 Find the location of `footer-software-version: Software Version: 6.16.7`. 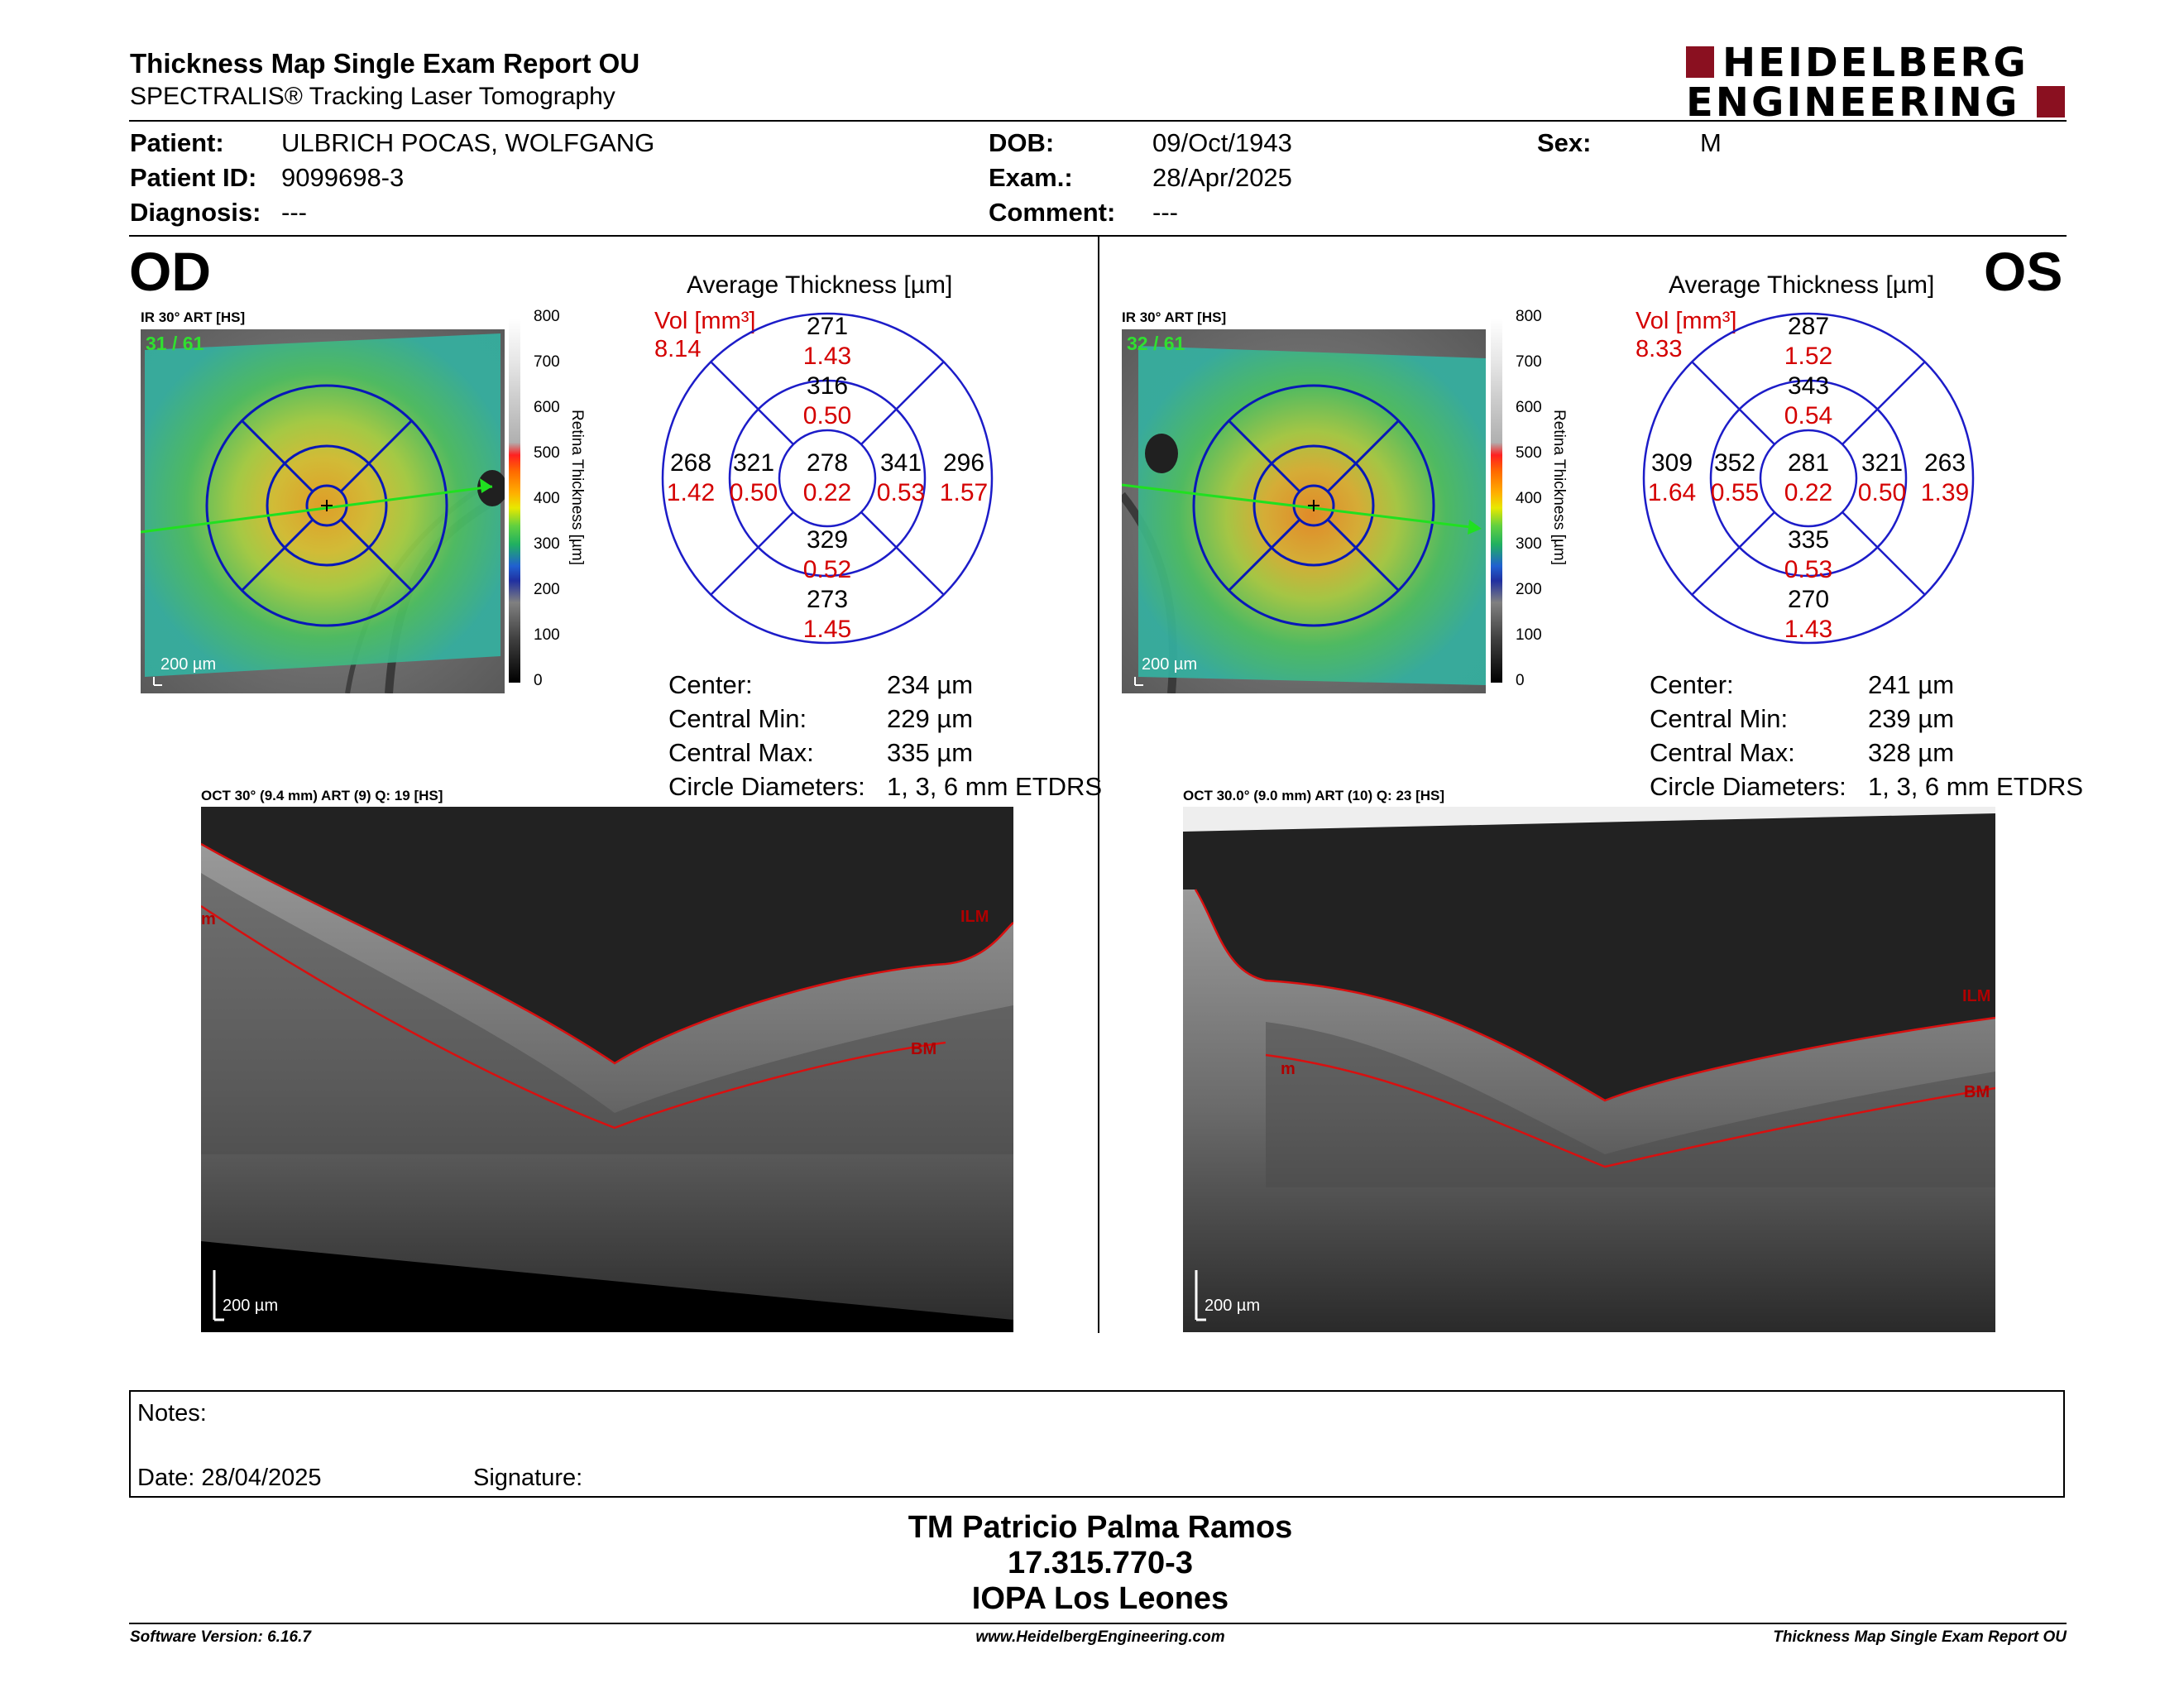

footer-software-version: Software Version: 6.16.7 is located at coordinates (220, 1637).